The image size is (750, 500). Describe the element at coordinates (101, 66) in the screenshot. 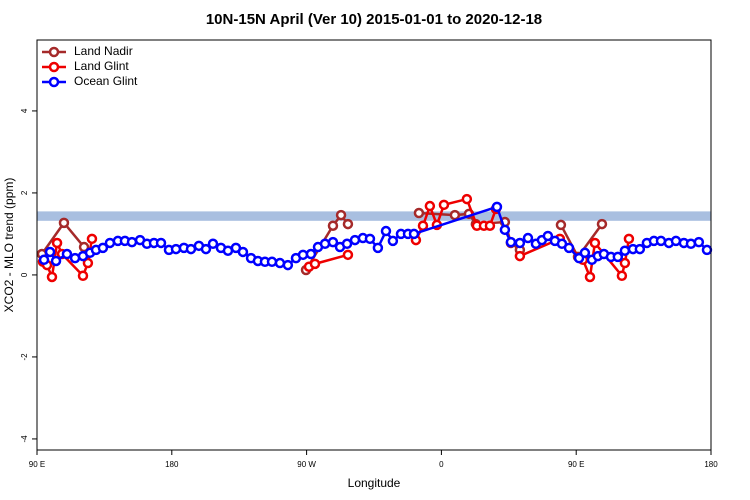

I see `legend-label: Land Glint` at that location.